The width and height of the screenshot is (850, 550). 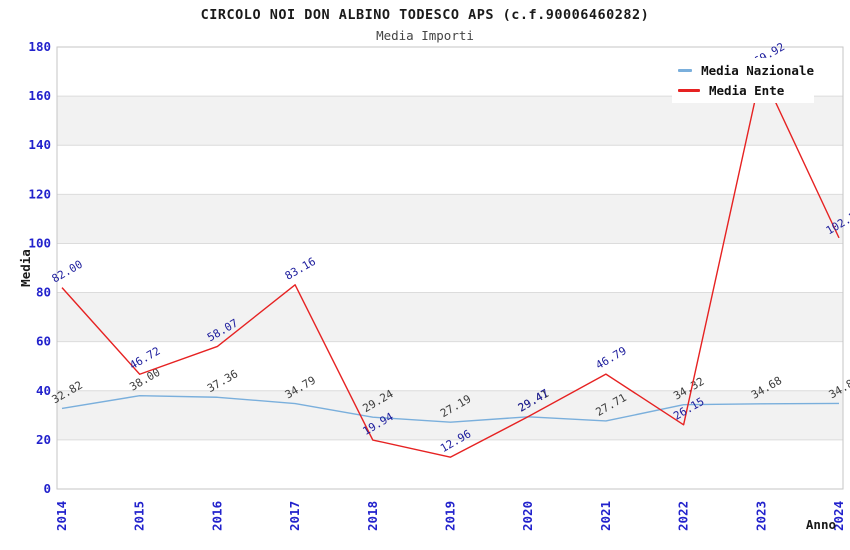 I want to click on y-axis-title: Media, so click(x=25, y=268).